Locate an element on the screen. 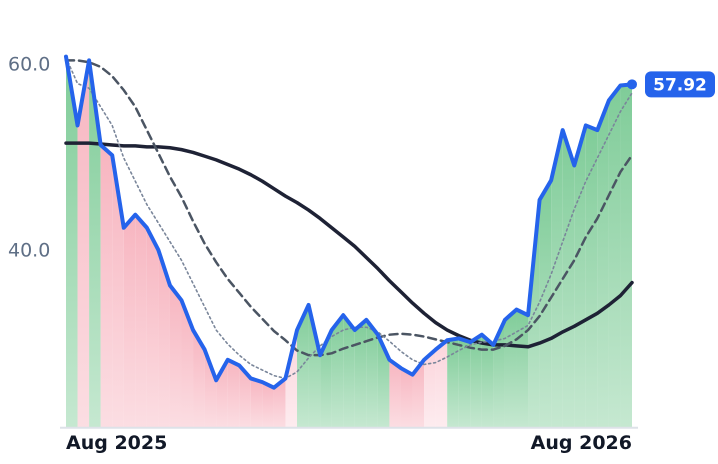 Image resolution: width=718 pixels, height=464 pixels. x-tick-label: Aug 2026 is located at coordinates (581, 443).